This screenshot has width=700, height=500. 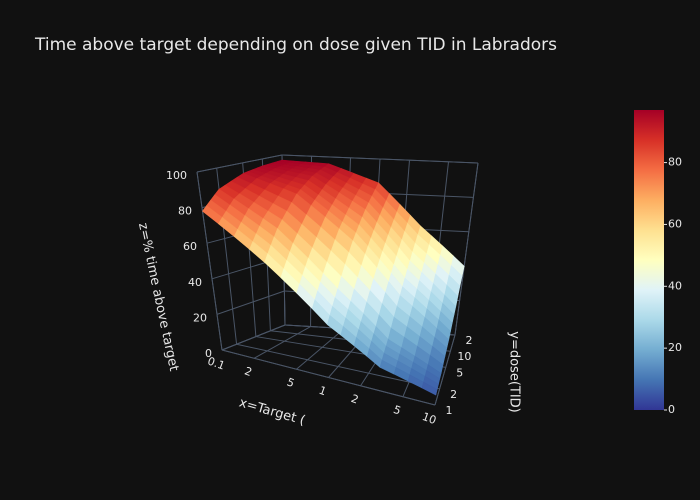 What do you see at coordinates (322, 391) in the screenshot?
I see `x-tick-label: 1` at bounding box center [322, 391].